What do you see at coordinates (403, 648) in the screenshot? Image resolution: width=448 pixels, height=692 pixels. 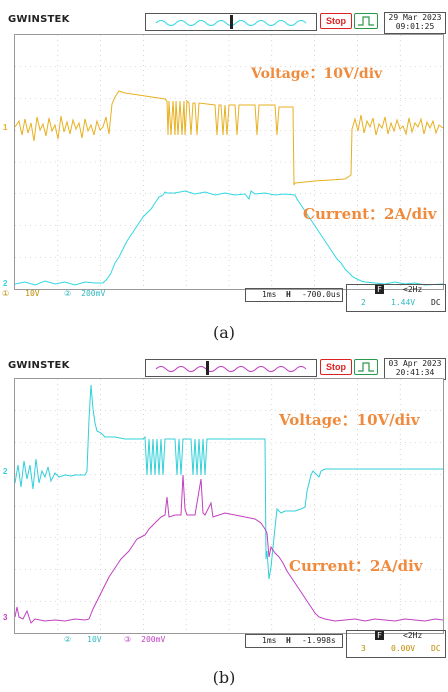 I see `trigger-level: 0.00V` at bounding box center [403, 648].